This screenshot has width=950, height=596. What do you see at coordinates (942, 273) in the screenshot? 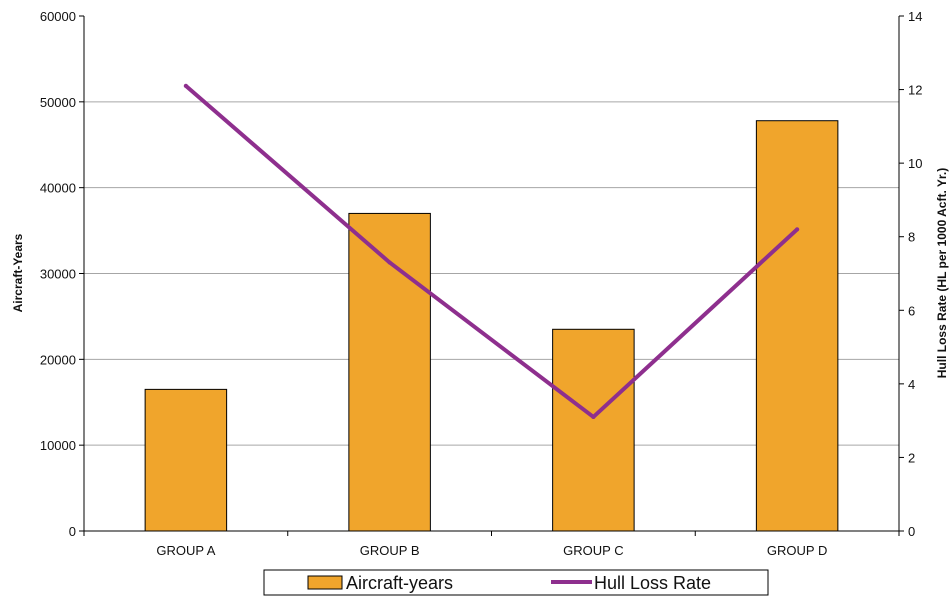
I see `y2-axis-title: Hull Loss Rate (HL per 1000 Acft. Yr.)` at bounding box center [942, 273].